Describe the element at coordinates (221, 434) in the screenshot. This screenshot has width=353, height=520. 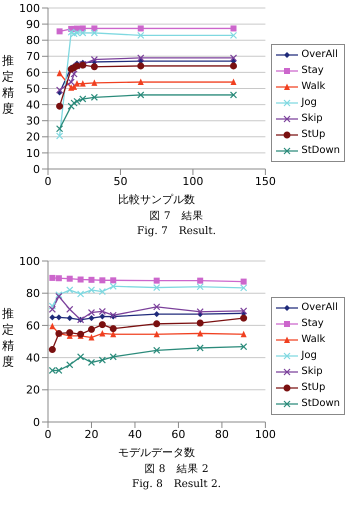
I see `x-tick-label: 80` at that location.